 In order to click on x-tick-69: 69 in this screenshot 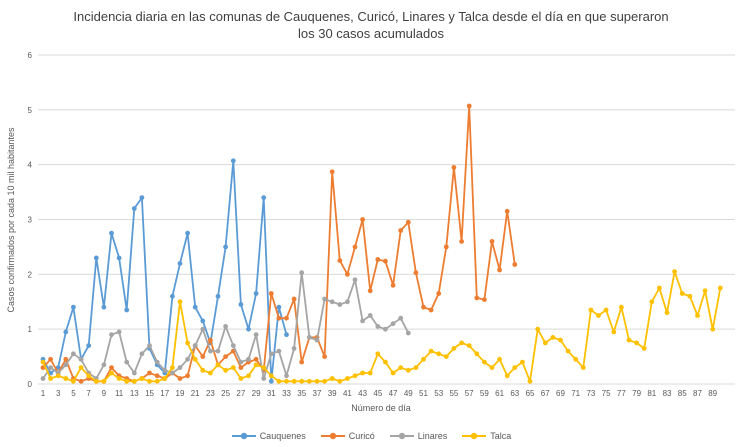, I will do `click(560, 393)`.